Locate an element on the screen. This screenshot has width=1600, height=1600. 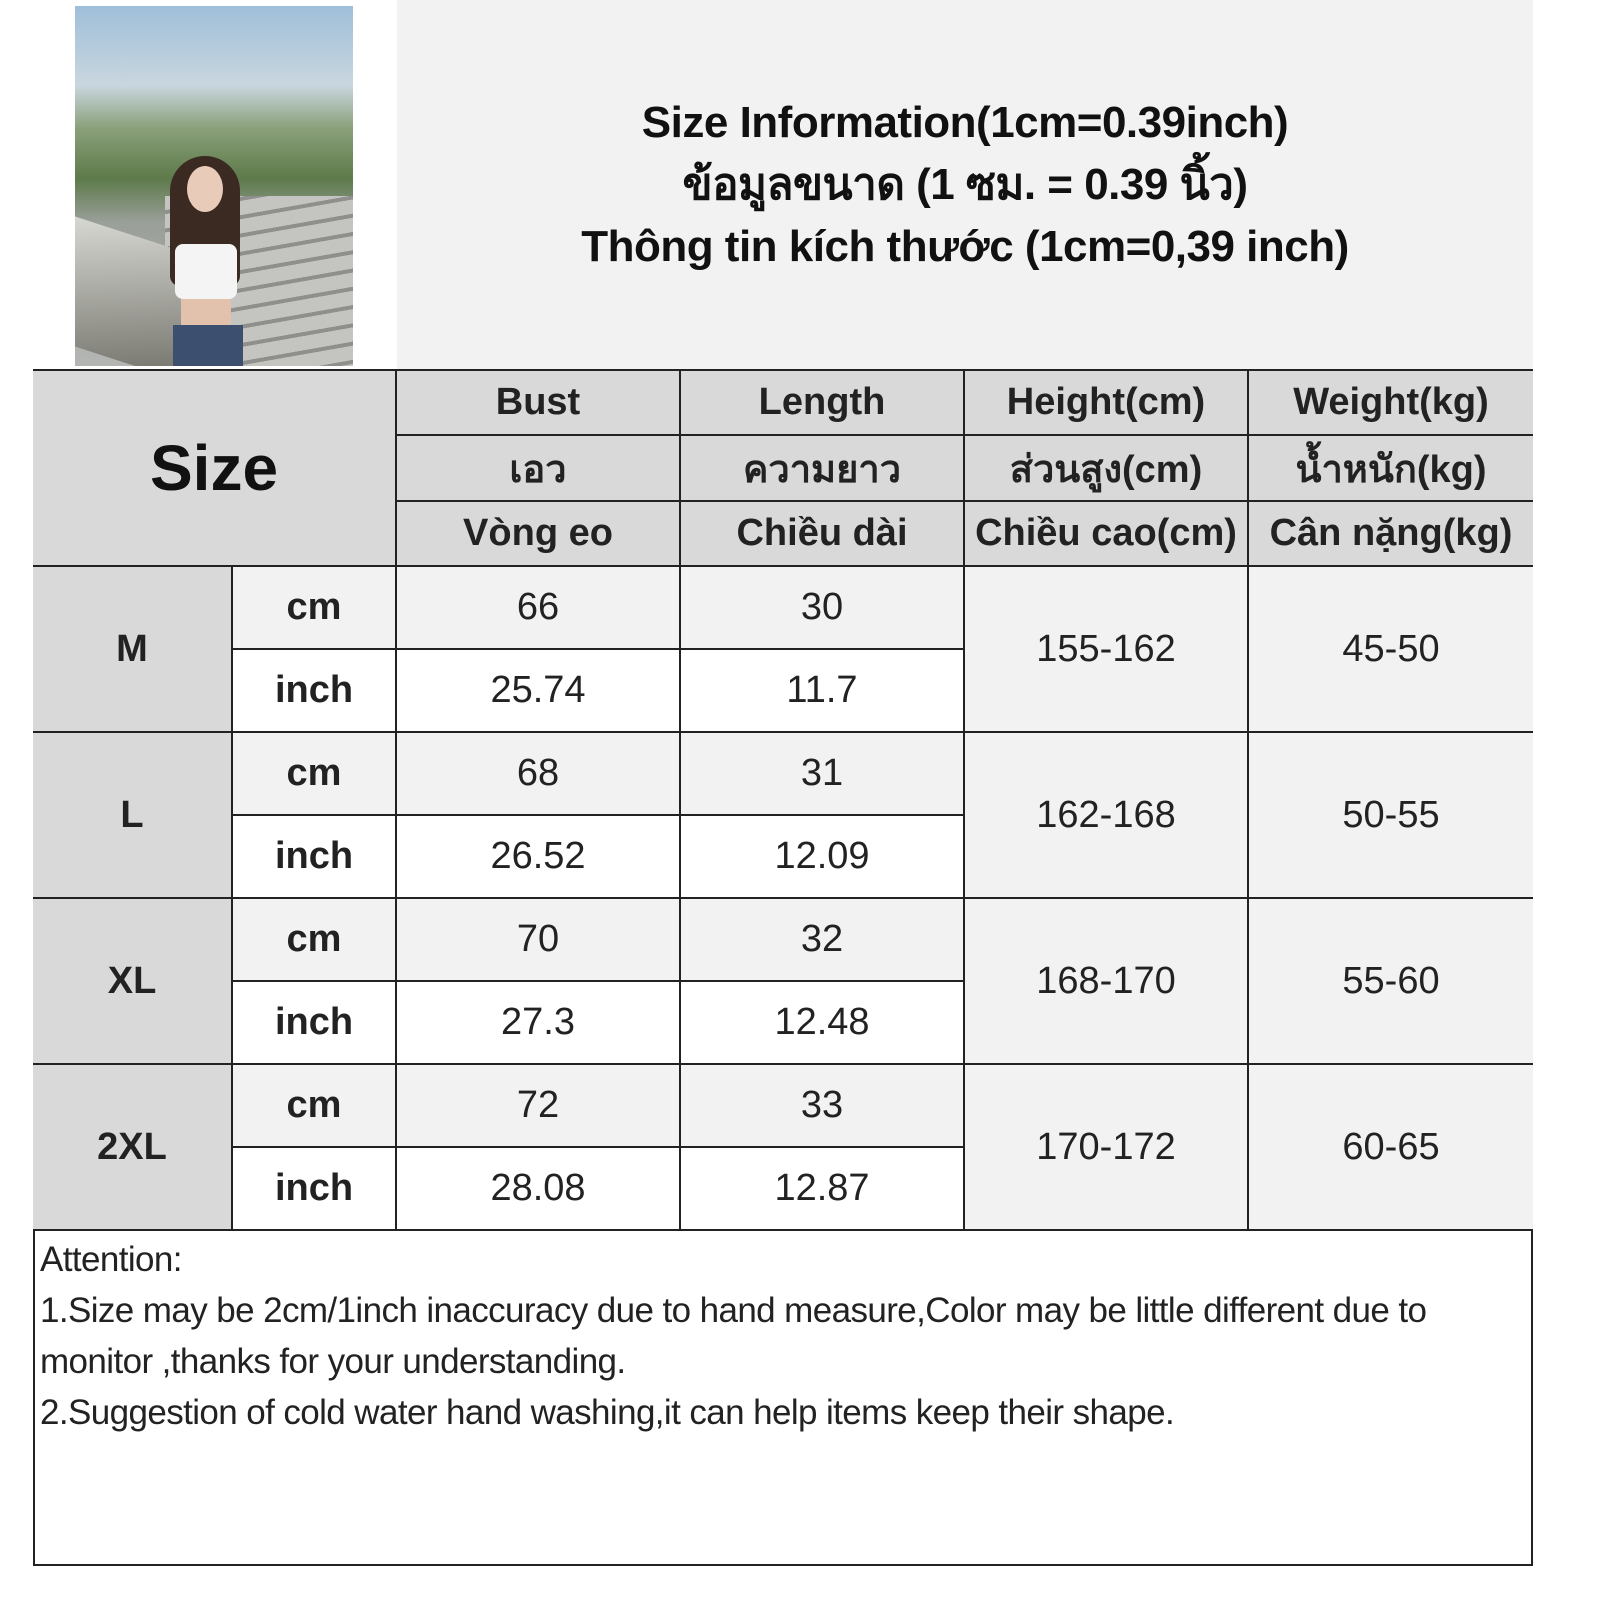
column-header-vi: Vòng eo is located at coordinates (539, 534).